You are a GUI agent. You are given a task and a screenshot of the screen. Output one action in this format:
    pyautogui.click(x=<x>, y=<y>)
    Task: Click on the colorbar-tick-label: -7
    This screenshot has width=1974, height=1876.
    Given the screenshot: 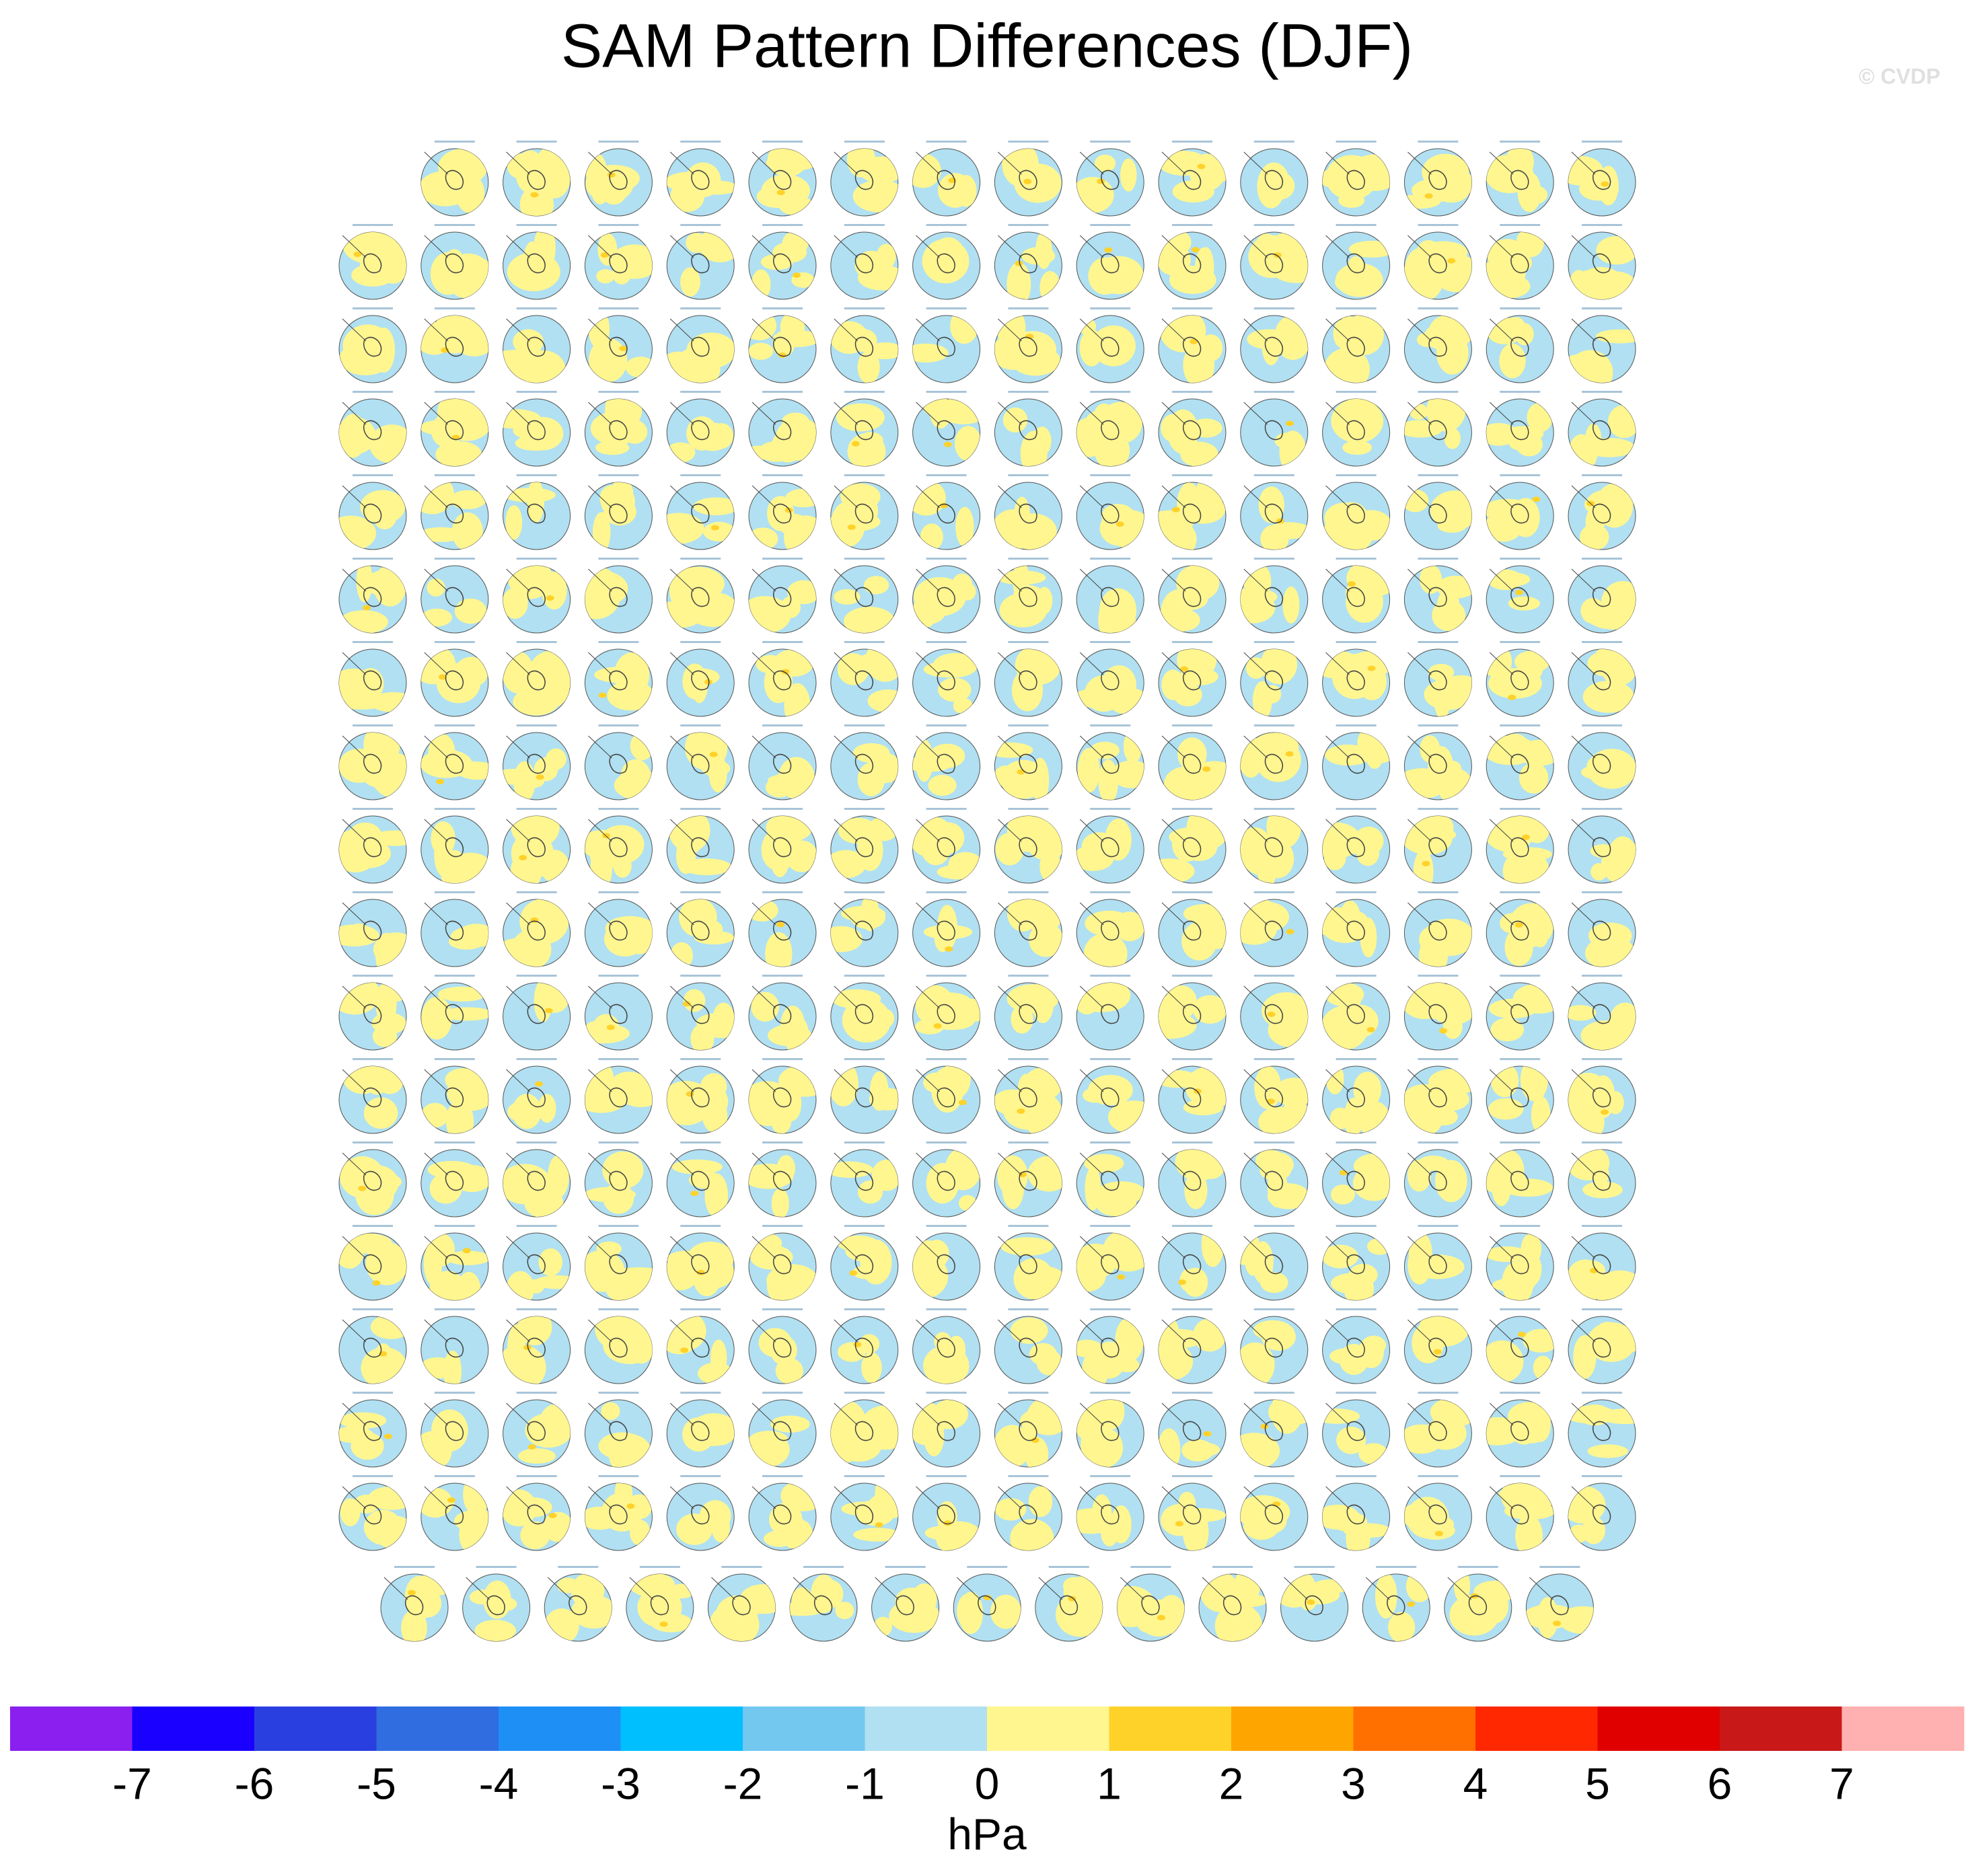 What is the action you would take?
    pyautogui.click(x=132, y=1783)
    